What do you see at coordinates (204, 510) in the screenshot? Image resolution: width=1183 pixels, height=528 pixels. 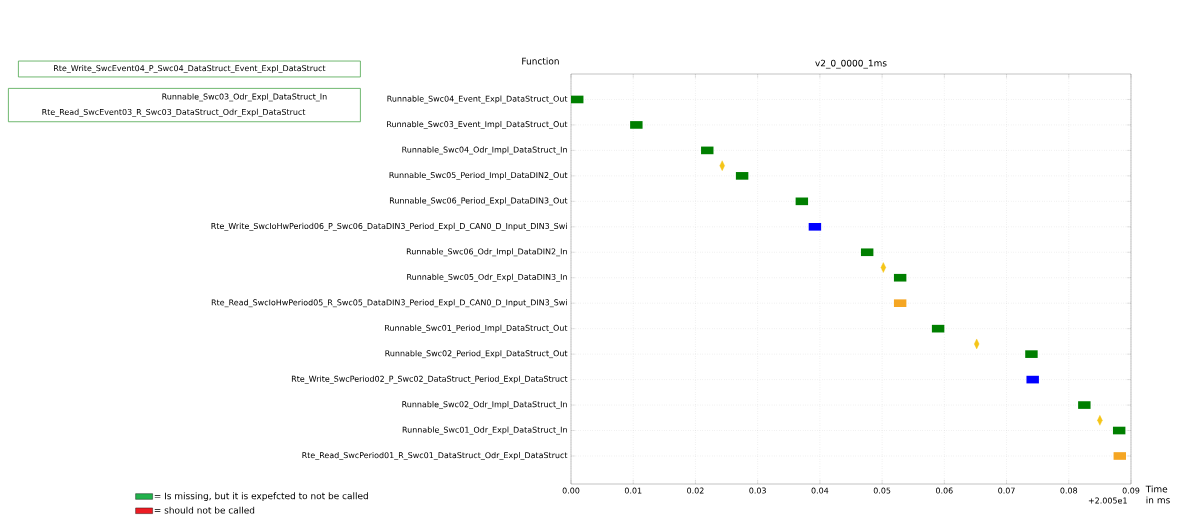 I see `legend-label: = should not be called` at bounding box center [204, 510].